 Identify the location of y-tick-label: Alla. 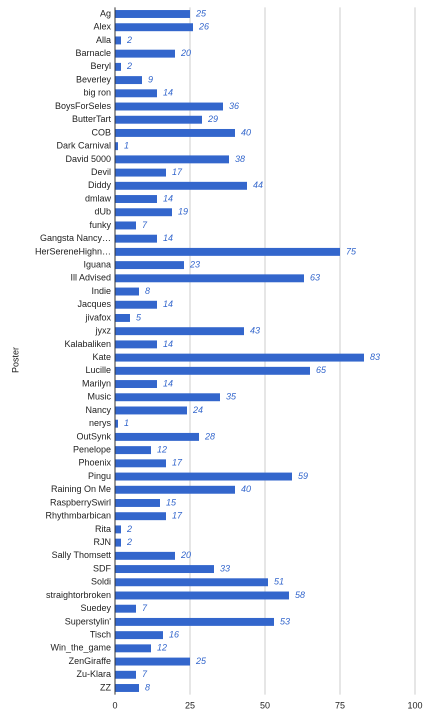
(103, 40).